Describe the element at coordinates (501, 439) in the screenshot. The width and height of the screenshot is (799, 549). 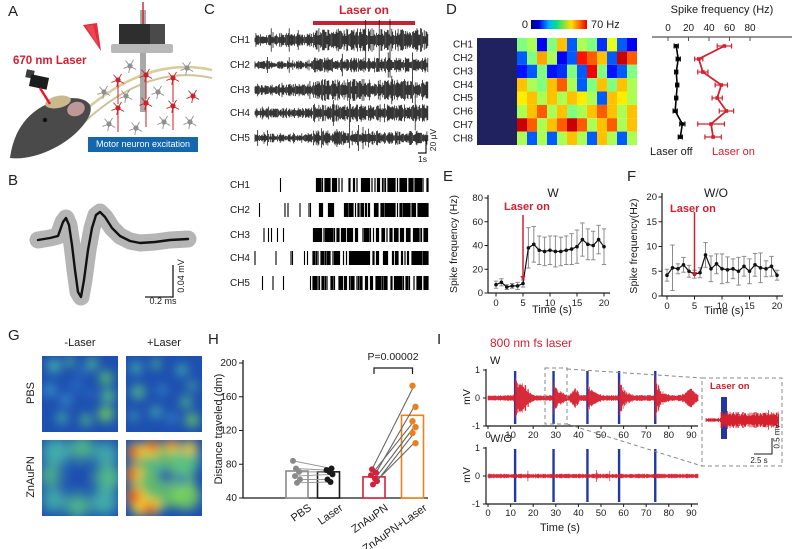
I see `i-row-wo-label: W/O` at that location.